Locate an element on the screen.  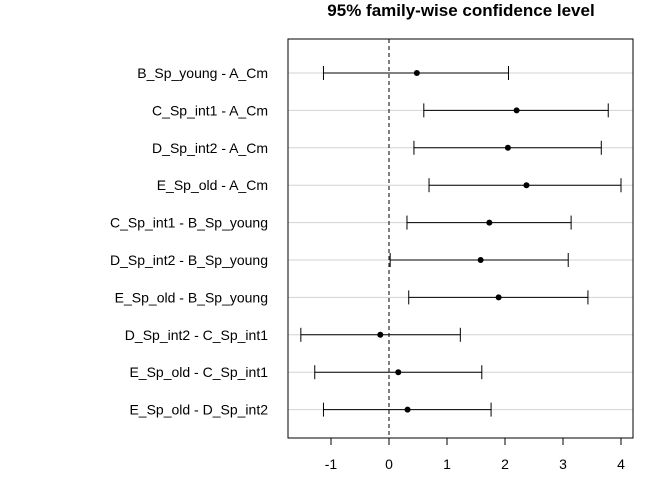
x-axis: -1 0 1 2 3 4 is located at coordinates (475, 454).